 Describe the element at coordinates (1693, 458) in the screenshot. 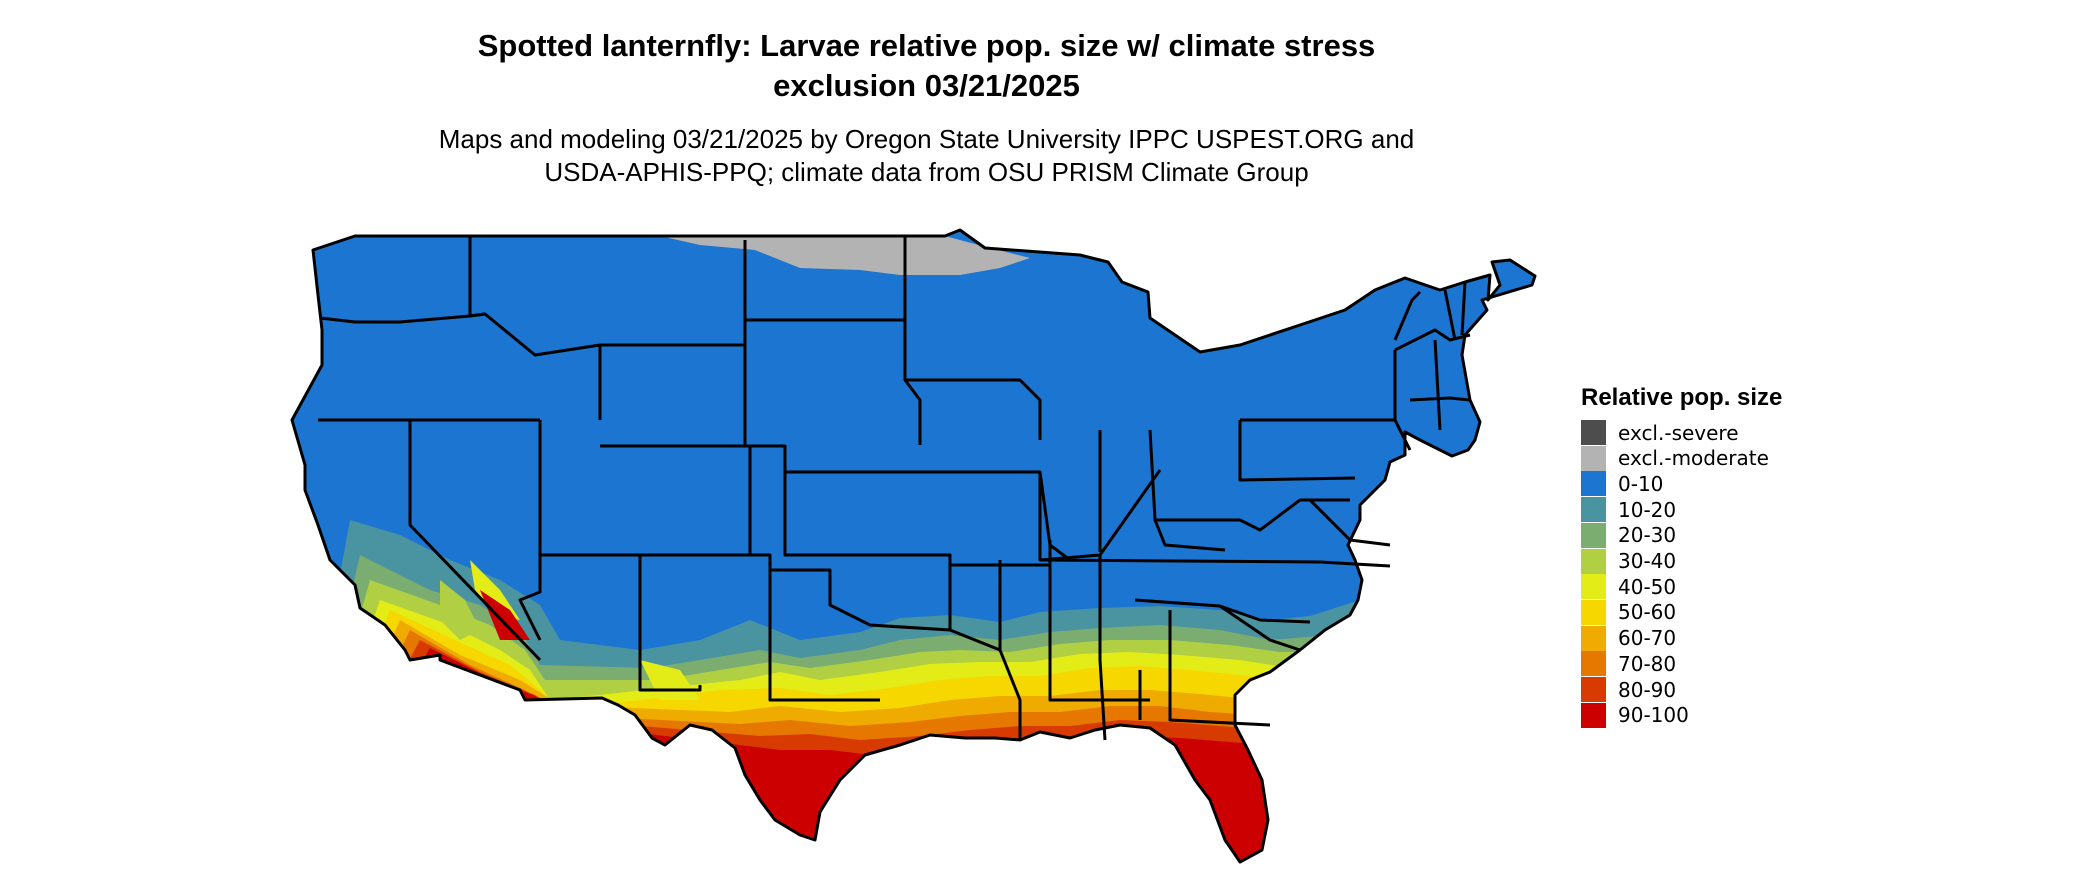

I see `legend-label: excl.-moderate` at that location.